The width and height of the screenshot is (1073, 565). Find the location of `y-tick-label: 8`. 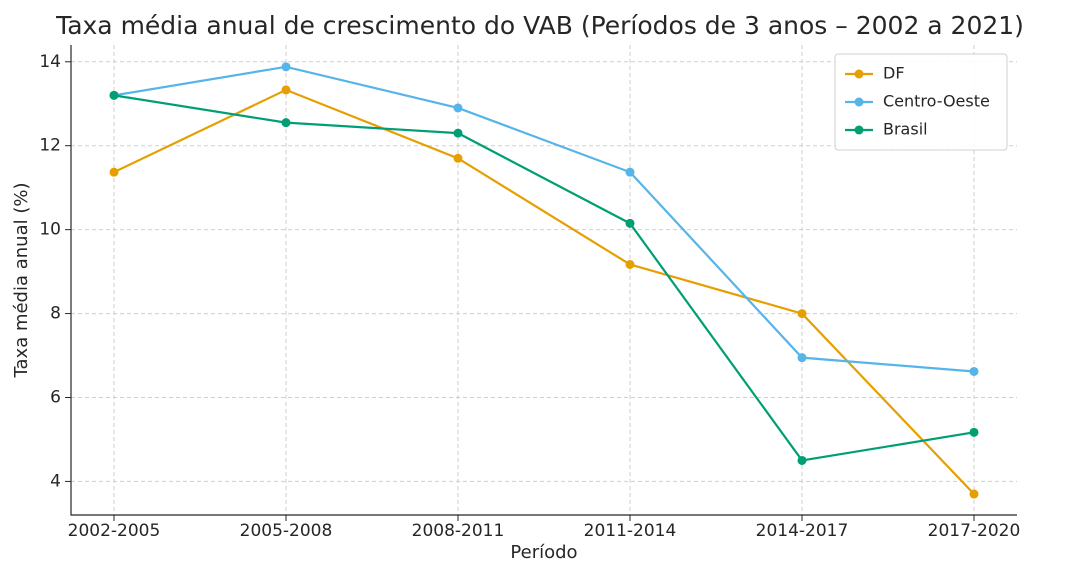

y-tick-label: 8 is located at coordinates (55, 314).